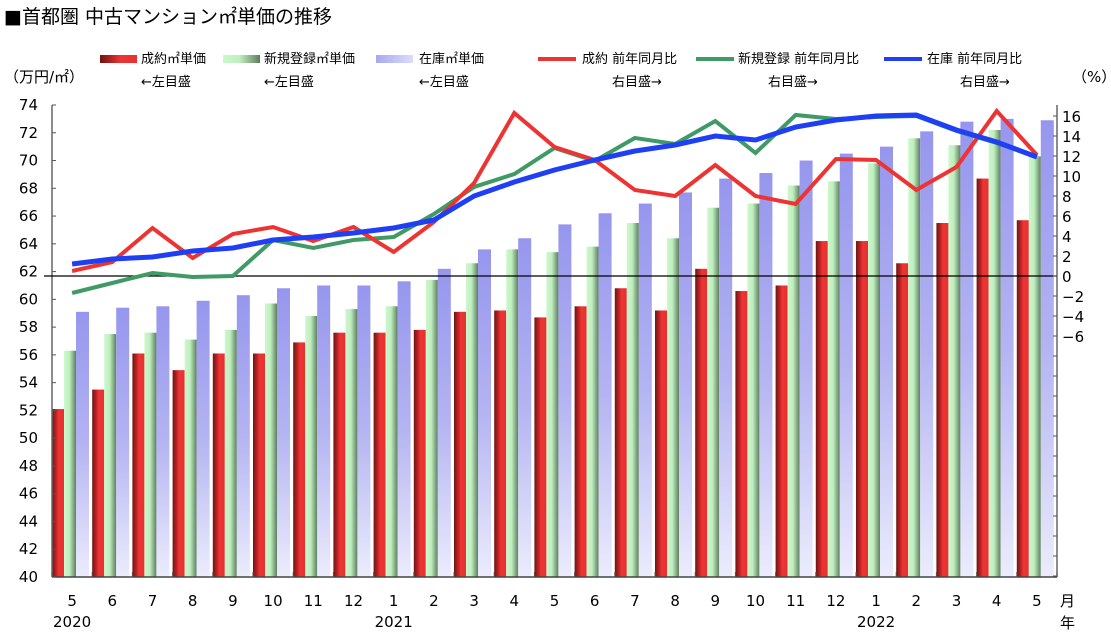 Image resolution: width=1111 pixels, height=636 pixels. What do you see at coordinates (28, 299) in the screenshot?
I see `left-tick-label: 60` at bounding box center [28, 299].